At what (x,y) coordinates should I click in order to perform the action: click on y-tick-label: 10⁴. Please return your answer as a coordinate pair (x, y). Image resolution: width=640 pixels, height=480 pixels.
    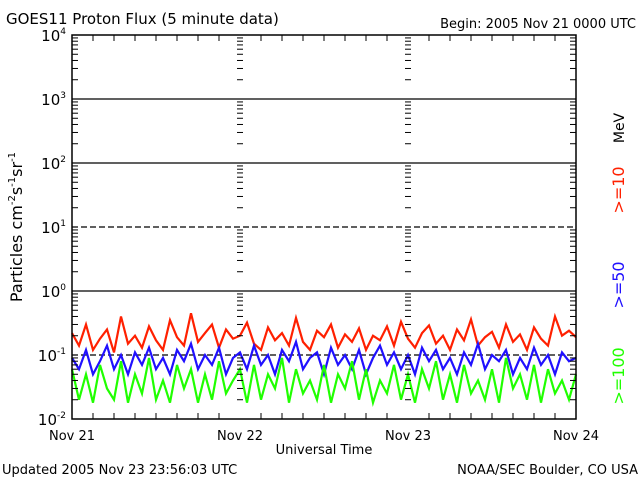
    Looking at the image, I should click on (53, 36).